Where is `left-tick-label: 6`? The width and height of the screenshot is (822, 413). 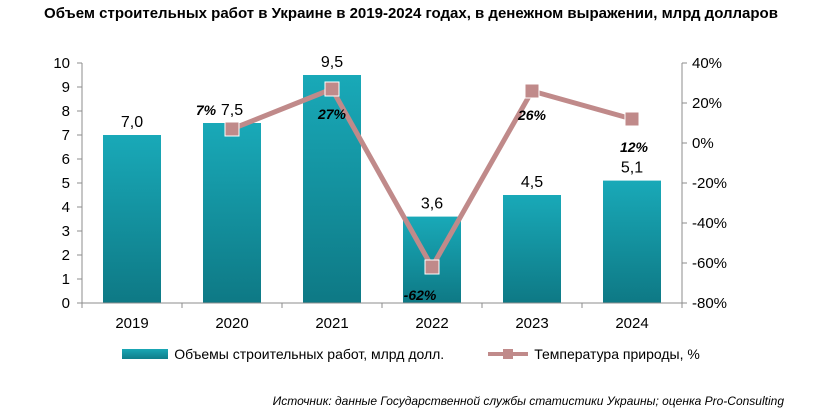 left-tick-label: 6 is located at coordinates (66, 159).